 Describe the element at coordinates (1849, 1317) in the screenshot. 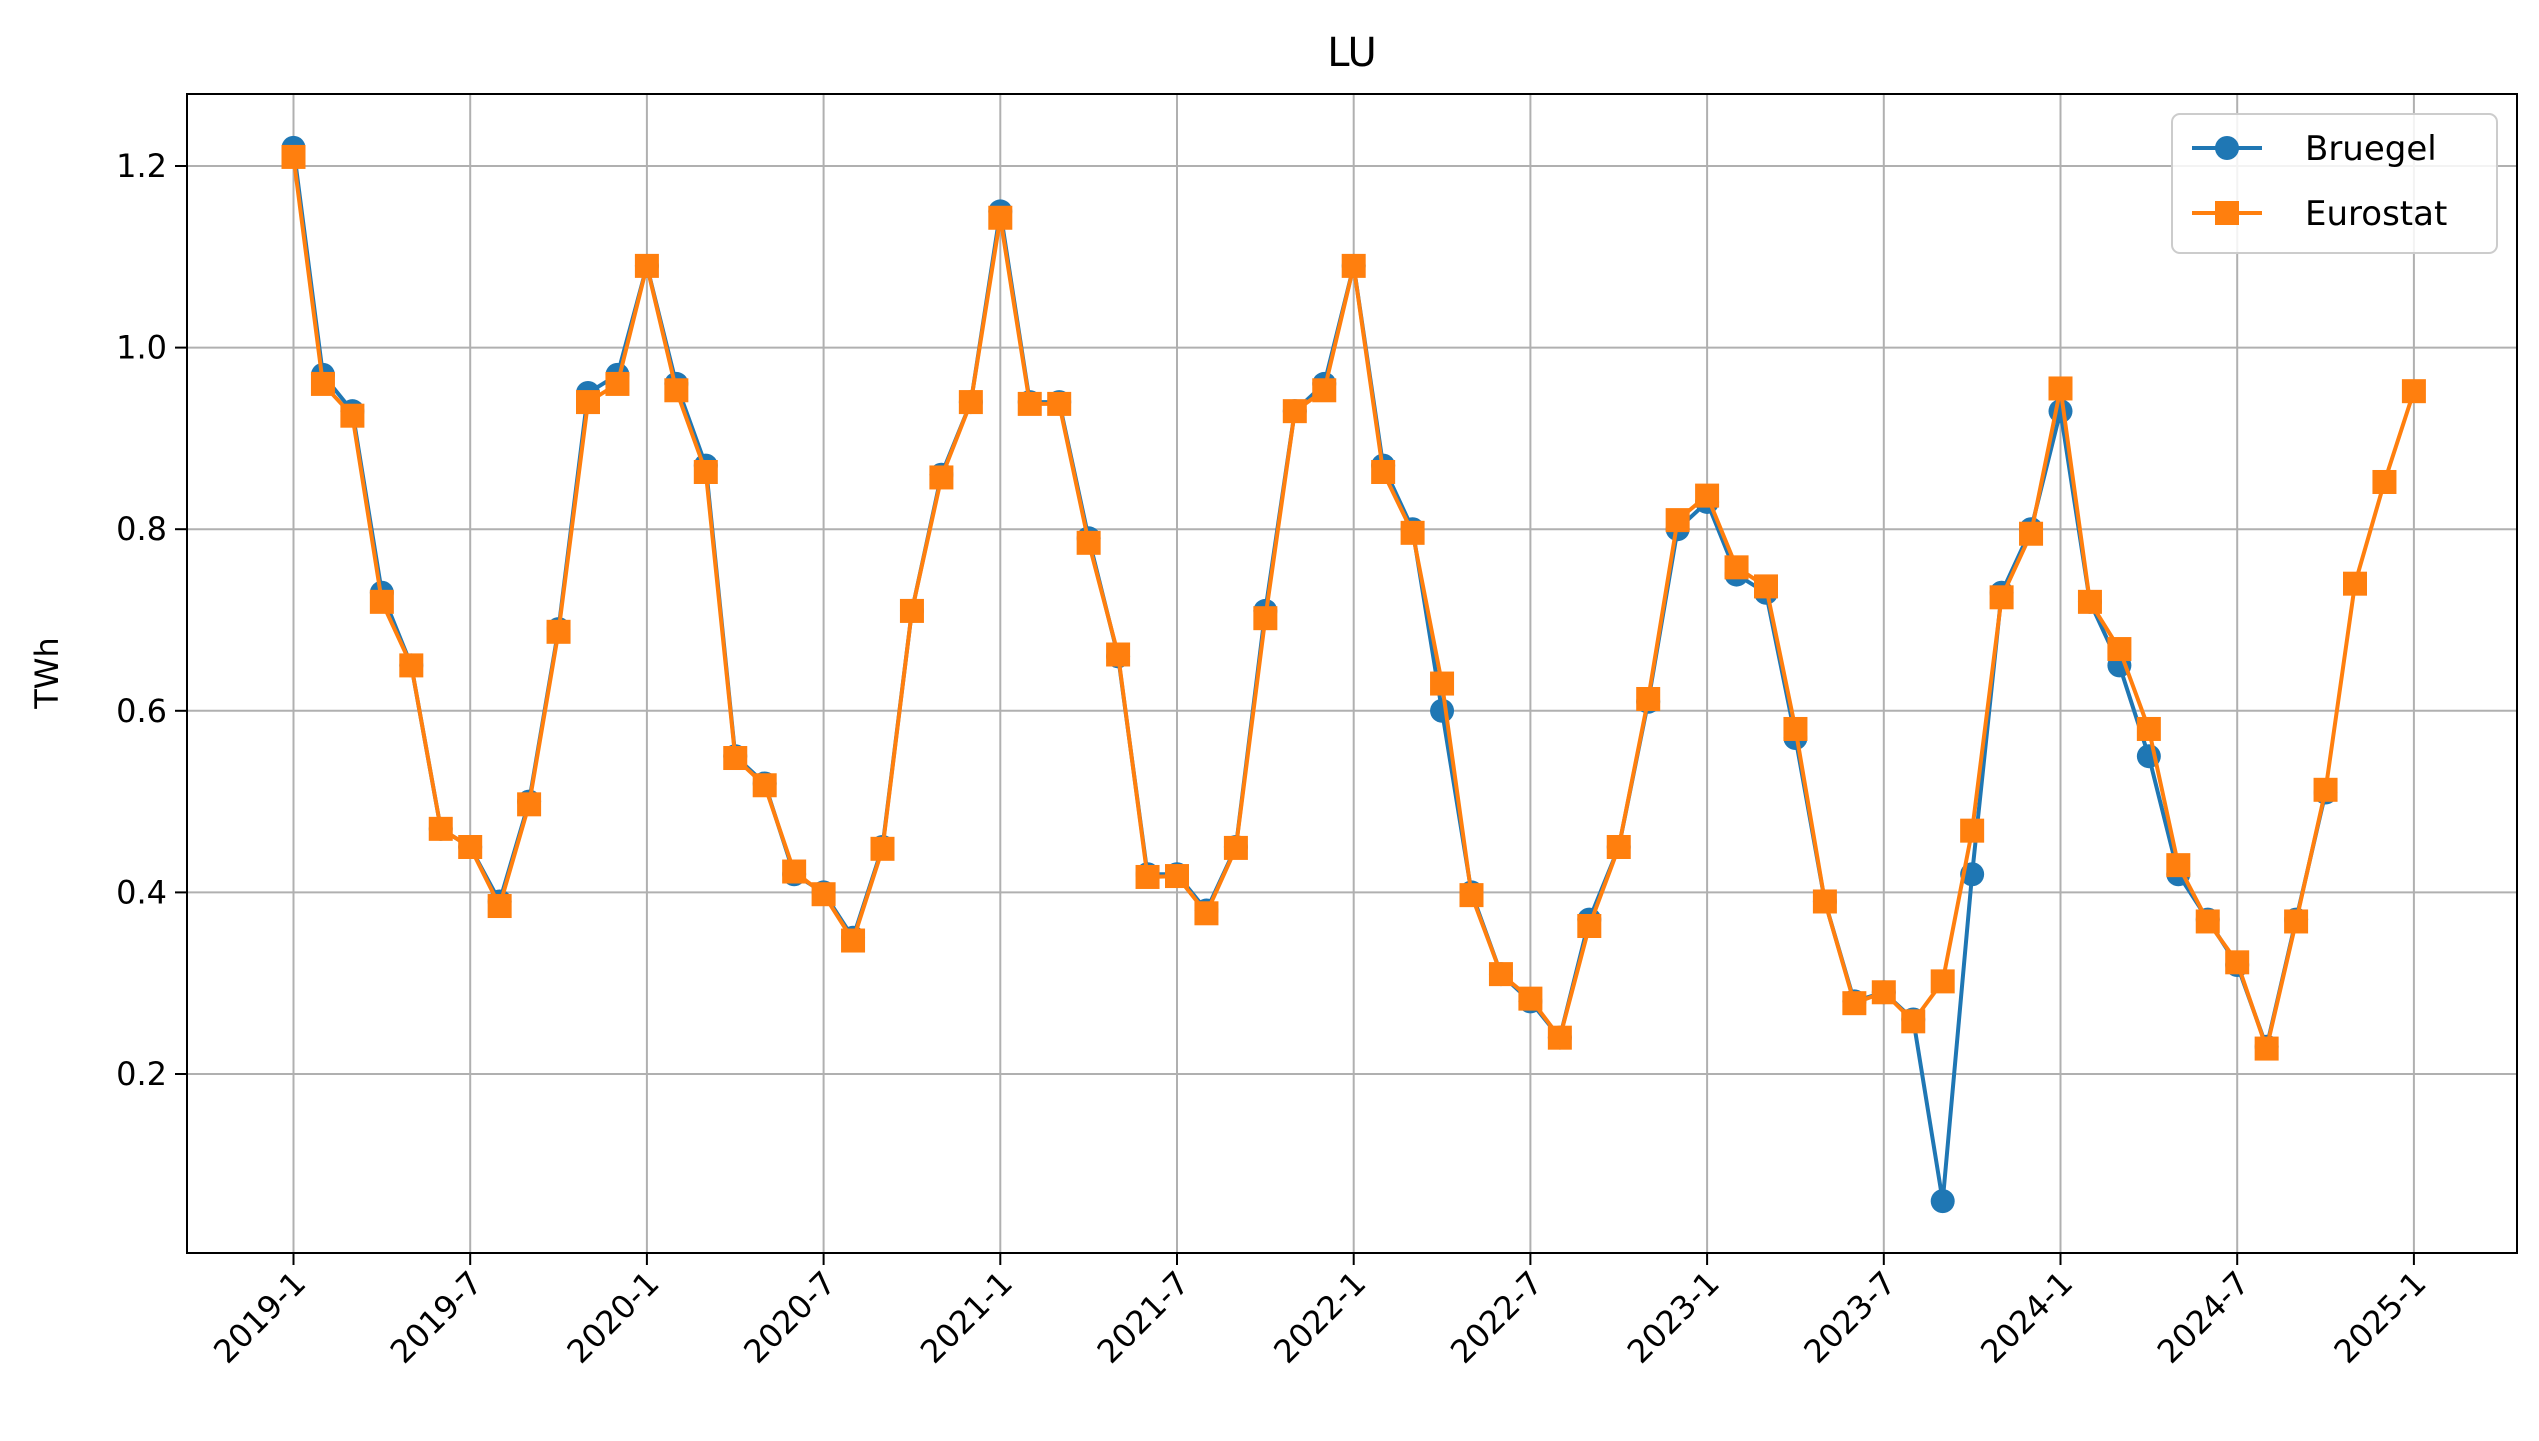

I see `x-tick-label: 2023-7` at that location.